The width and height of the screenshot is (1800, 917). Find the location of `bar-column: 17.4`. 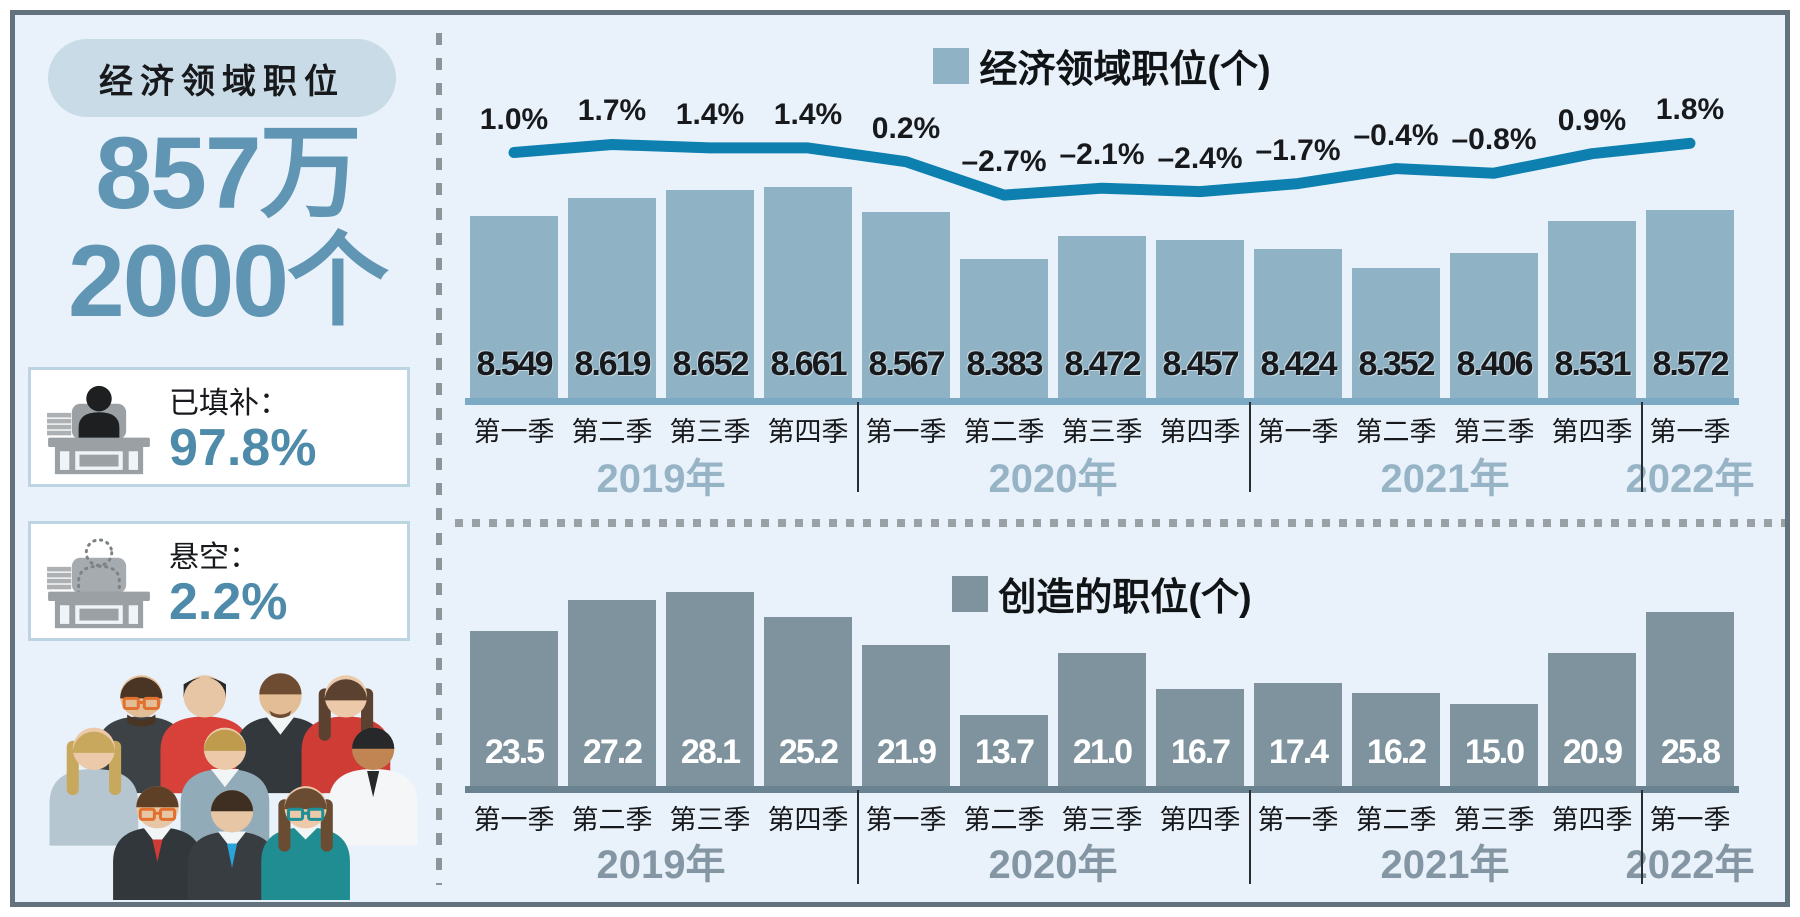

bar-column: 17.4 is located at coordinates (1298, 734).